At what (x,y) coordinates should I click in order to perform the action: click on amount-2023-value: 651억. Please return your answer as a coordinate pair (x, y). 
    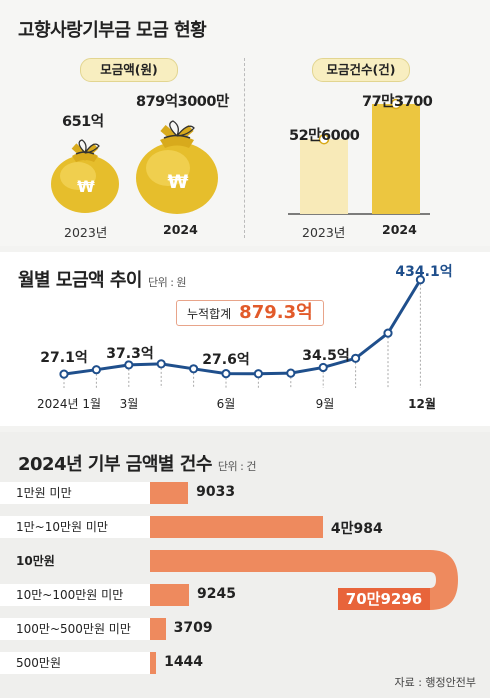
    Looking at the image, I should click on (83, 122).